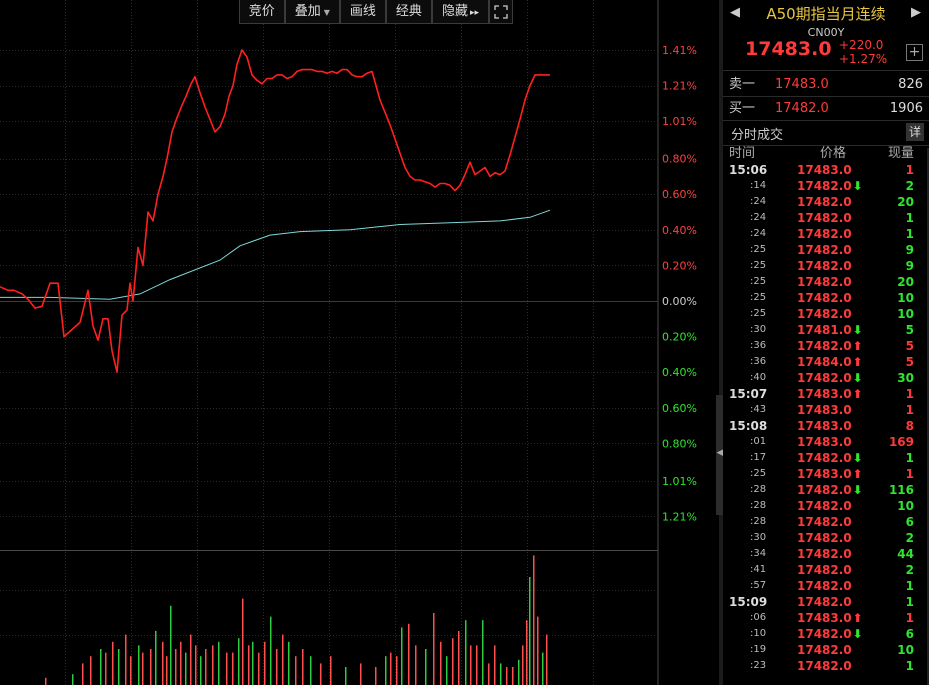 The height and width of the screenshot is (685, 929). I want to click on tick-price-value: 17481.0, so click(824, 330).